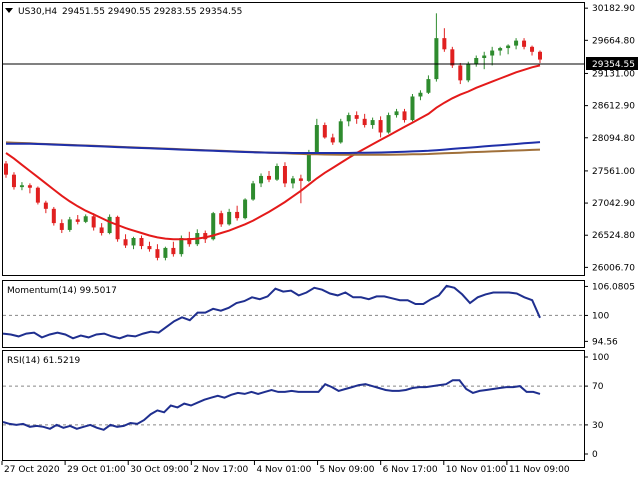  I want to click on symbol-label: US30,H4, so click(37, 12).